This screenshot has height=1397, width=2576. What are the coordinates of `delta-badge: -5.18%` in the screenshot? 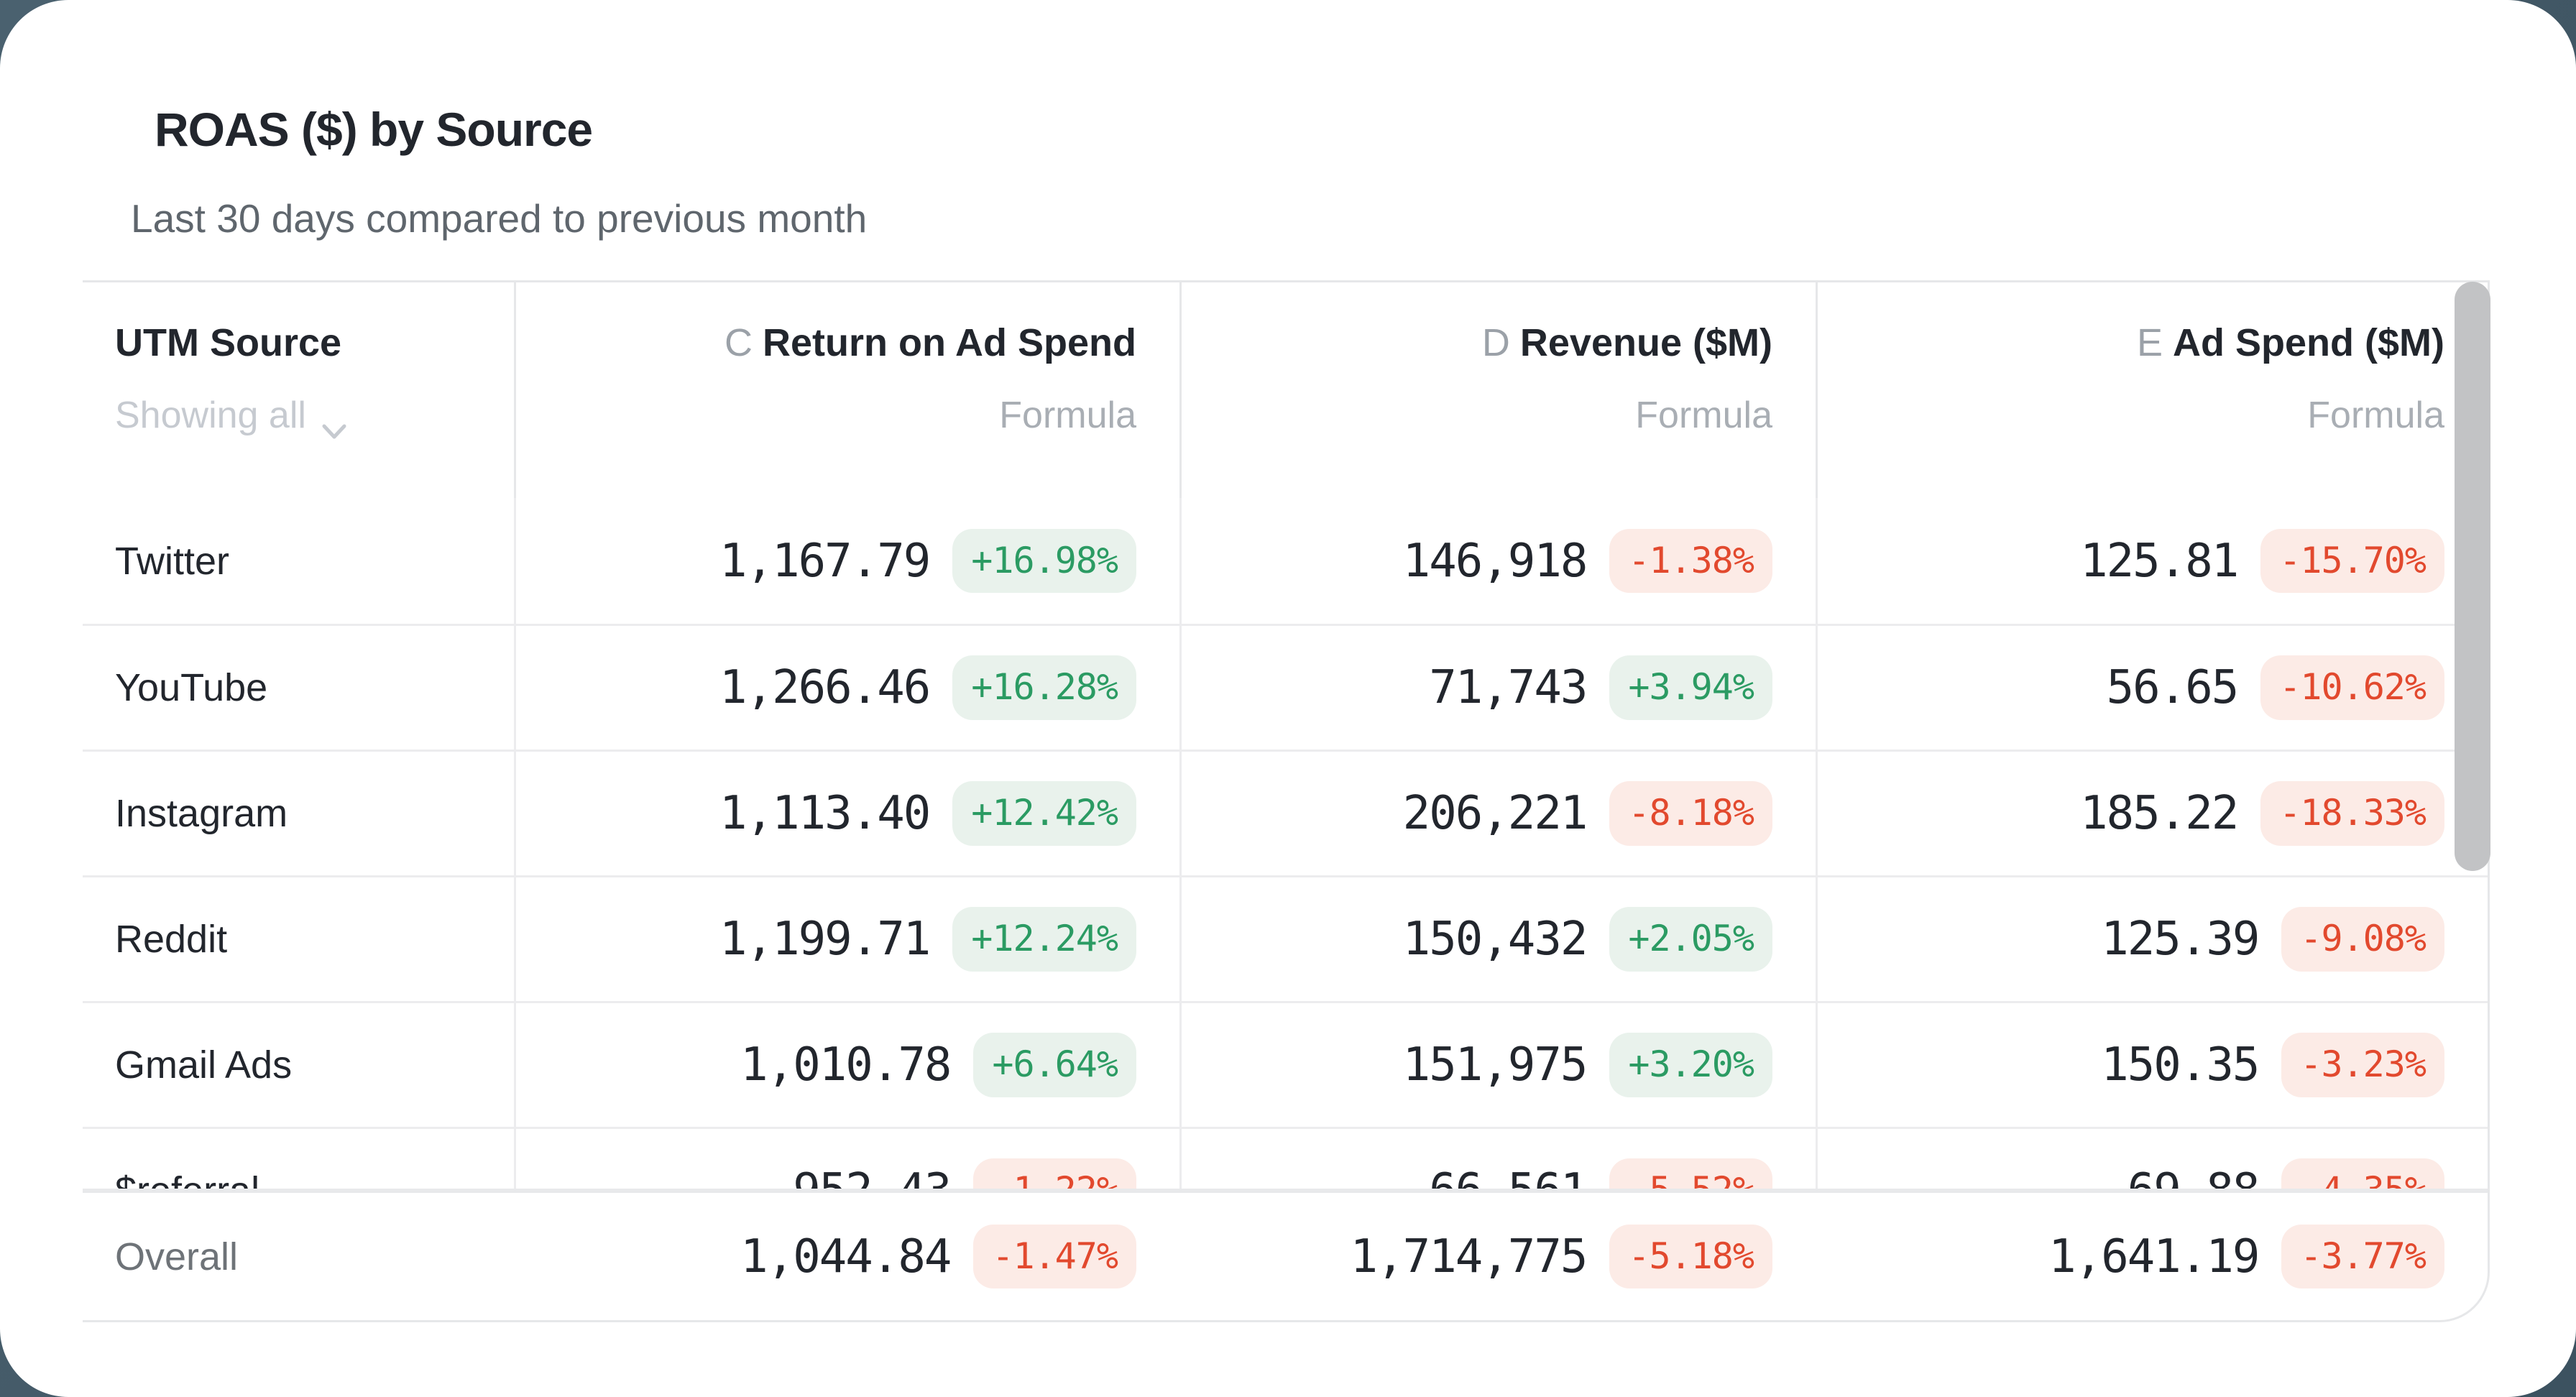 It's located at (1690, 1256).